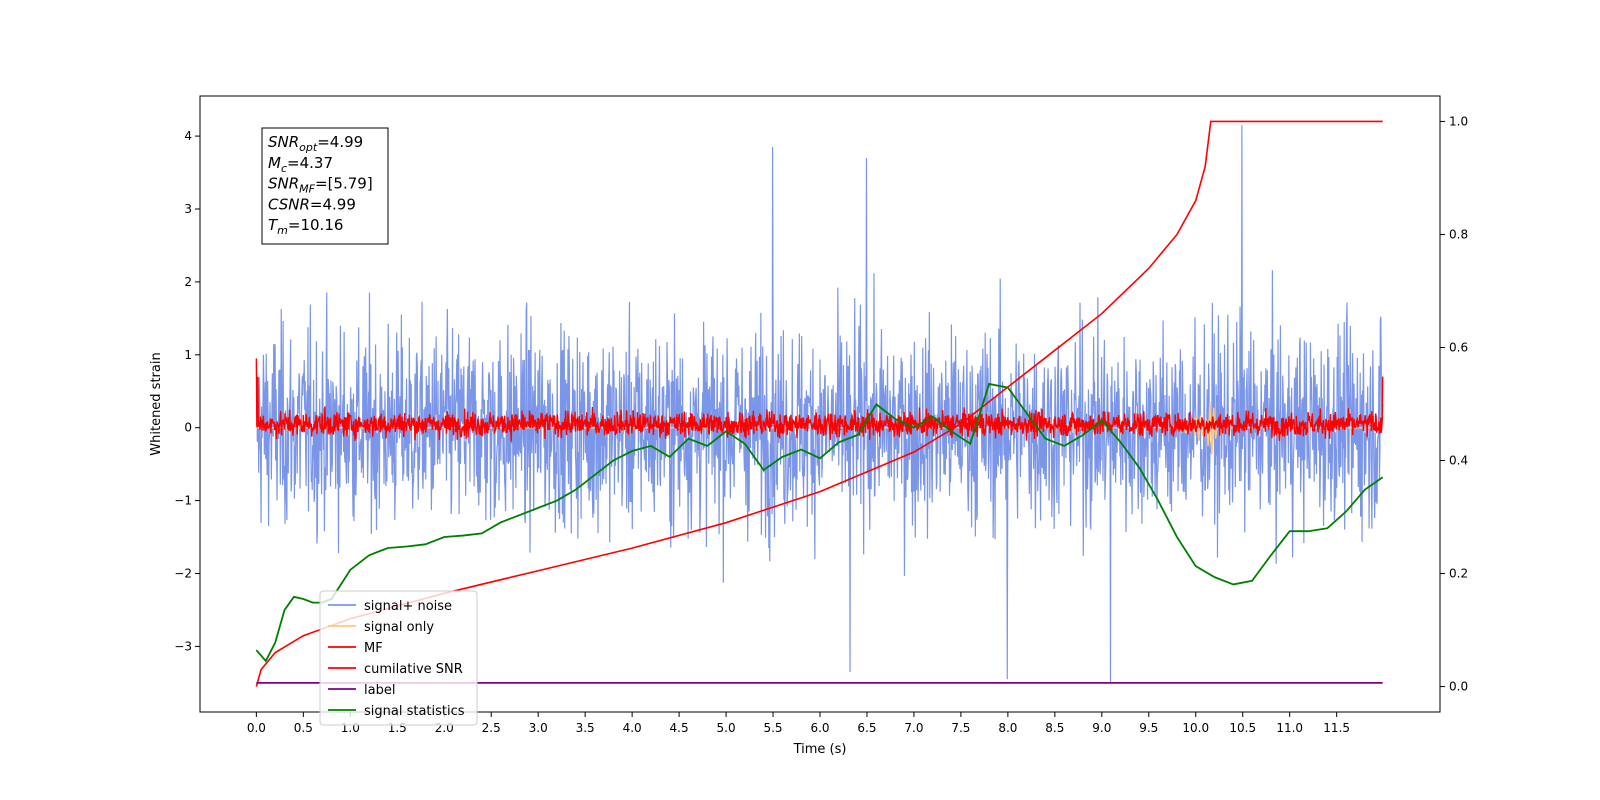 This screenshot has width=1600, height=800. I want to click on y2-tick-label: 0.0, so click(1458, 687).